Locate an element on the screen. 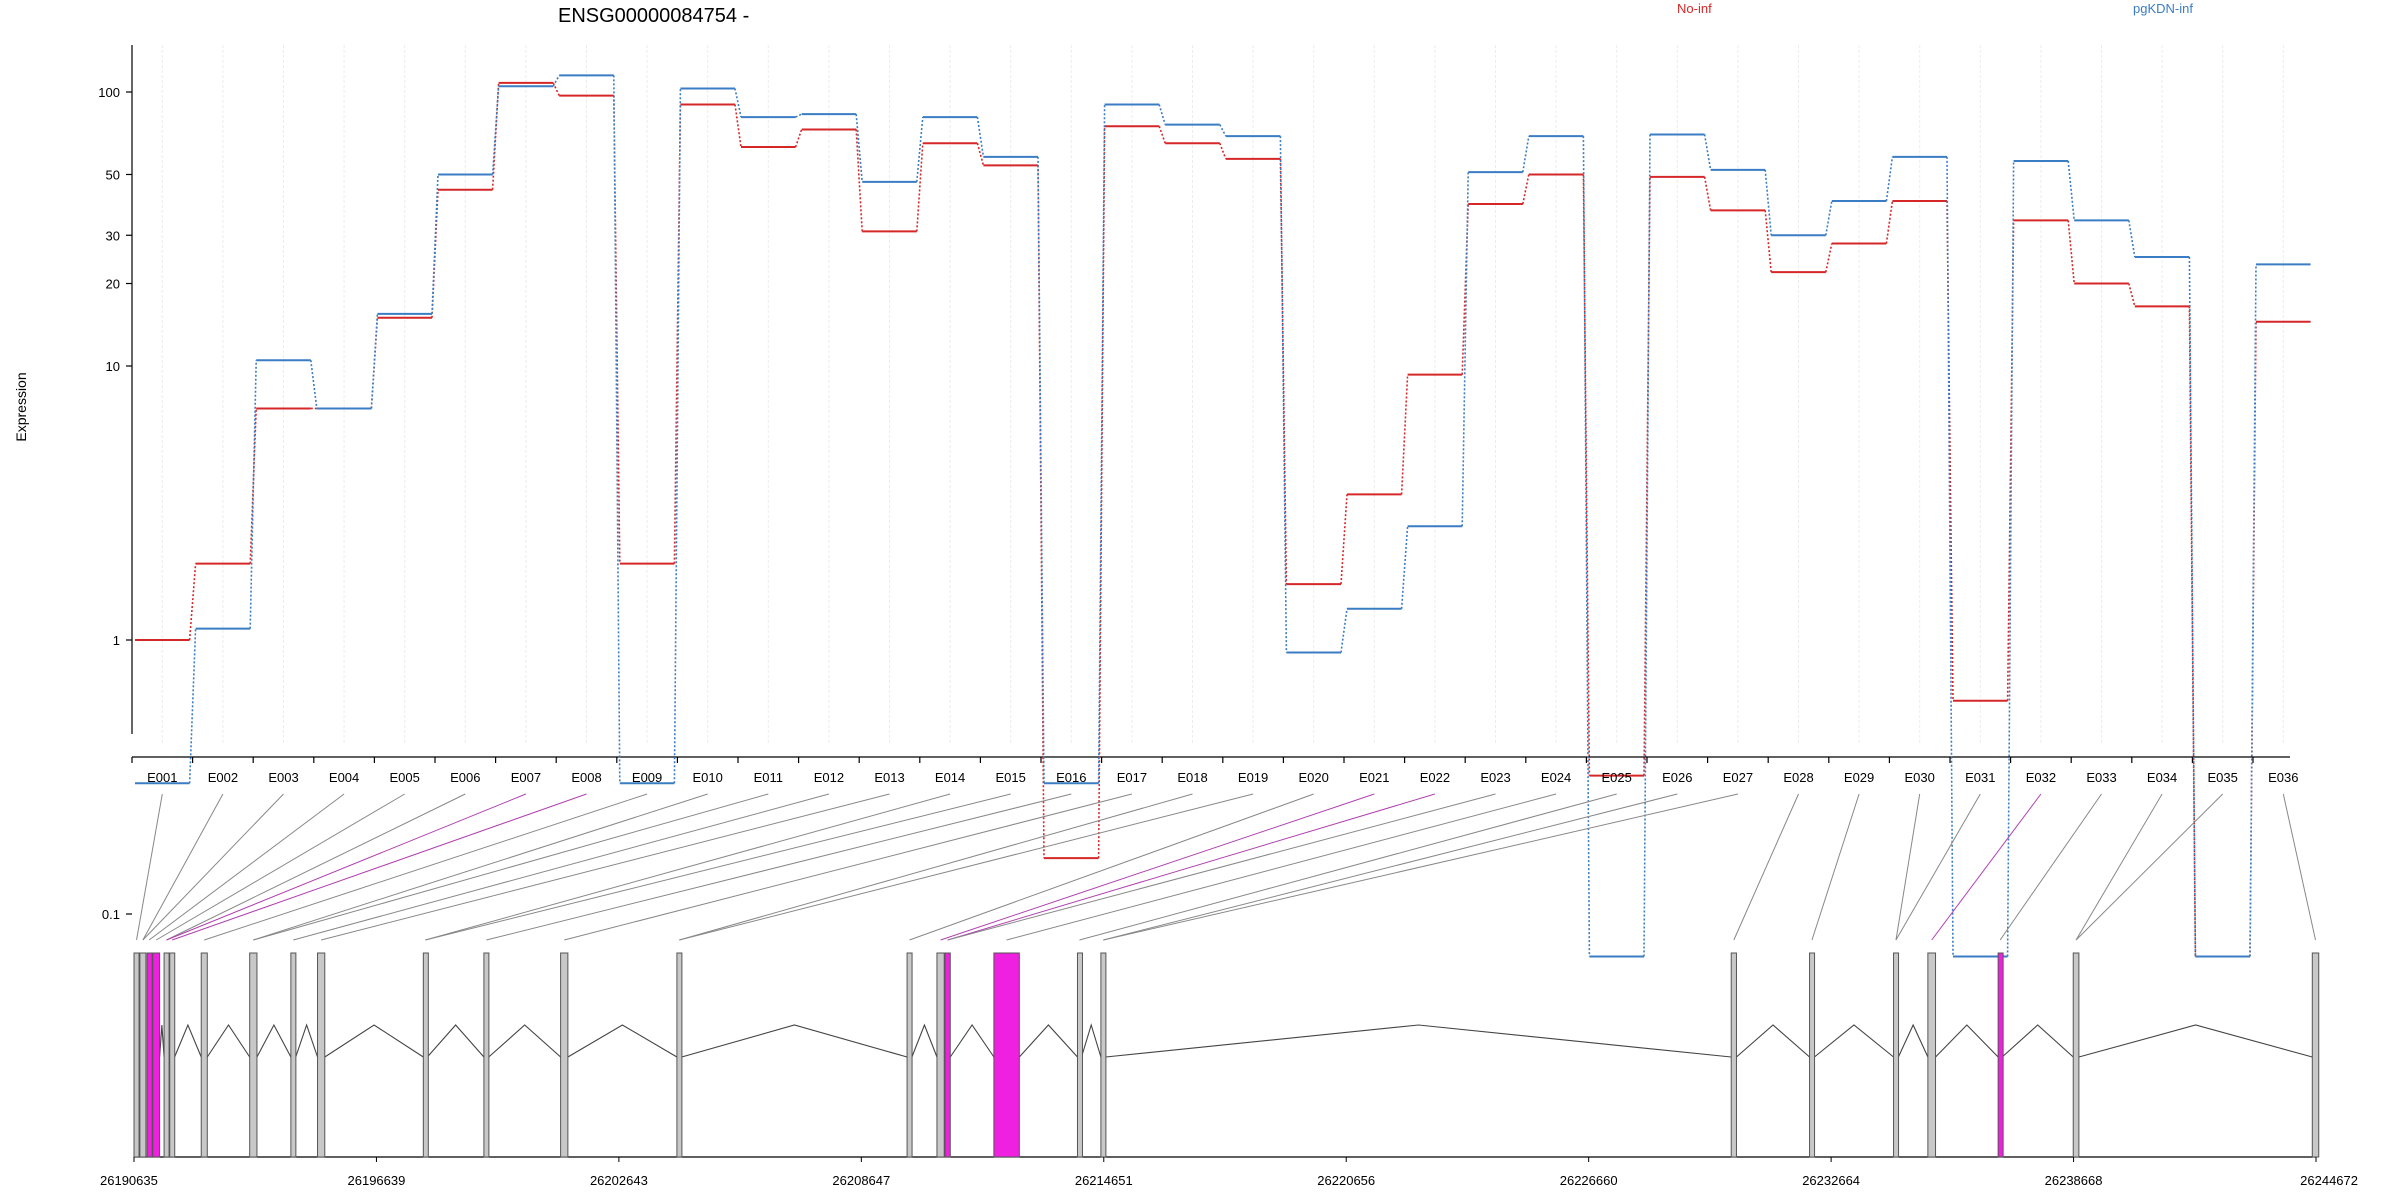 This screenshot has height=1200, width=2400. genomic-tick-label: 26190635 is located at coordinates (129, 1180).